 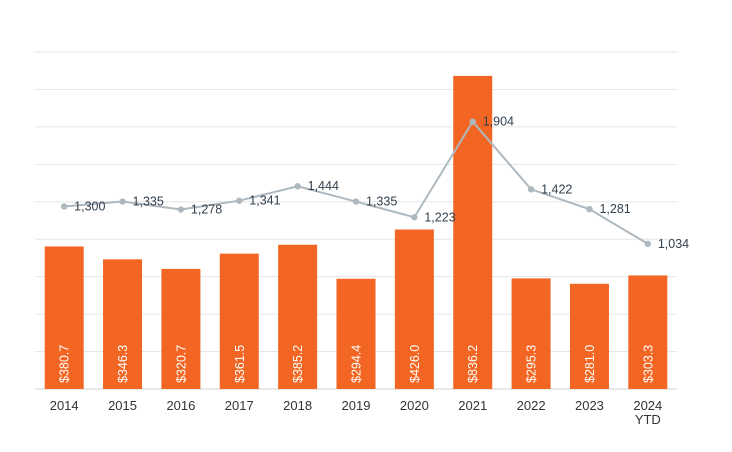 What do you see at coordinates (439, 217) in the screenshot?
I see `line-value-label: 1,223` at bounding box center [439, 217].